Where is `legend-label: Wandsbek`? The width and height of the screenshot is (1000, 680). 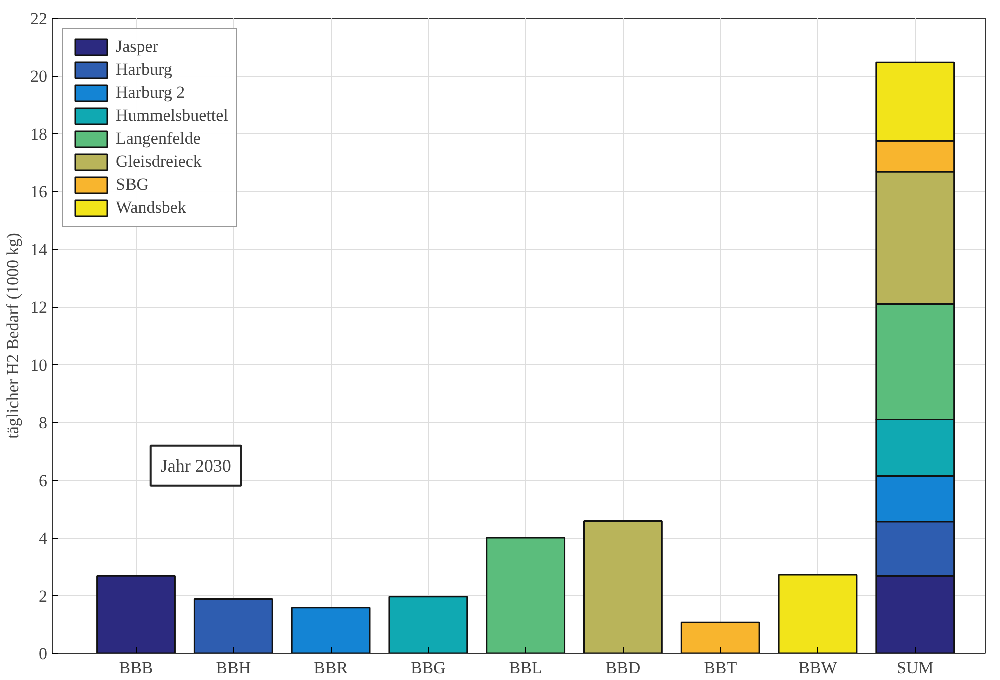 legend-label: Wandsbek is located at coordinates (151, 208).